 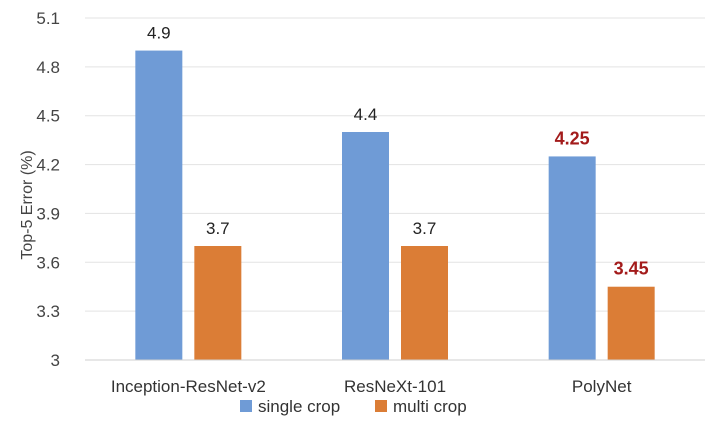 What do you see at coordinates (27, 204) in the screenshot?
I see `y-axis-label: Top-5 Error (%)` at bounding box center [27, 204].